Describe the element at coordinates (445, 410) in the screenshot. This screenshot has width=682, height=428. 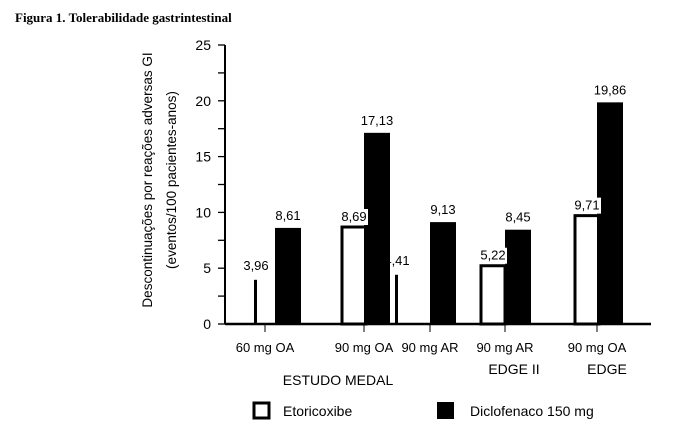
I see `legend-swatch-diclofenaco` at that location.